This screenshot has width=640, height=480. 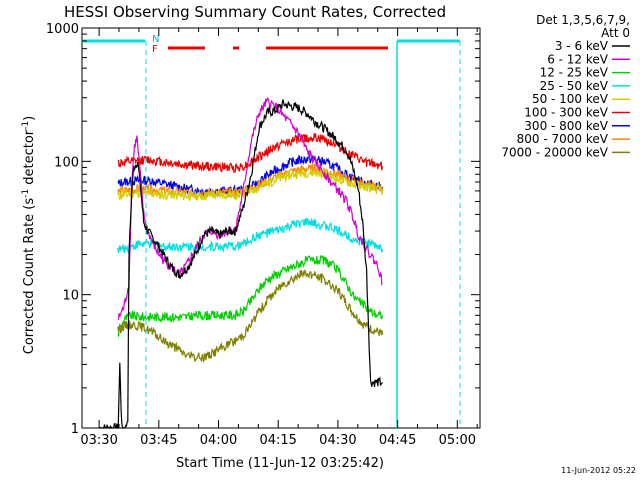 I want to click on y-tick-label: 10, so click(x=70, y=296).